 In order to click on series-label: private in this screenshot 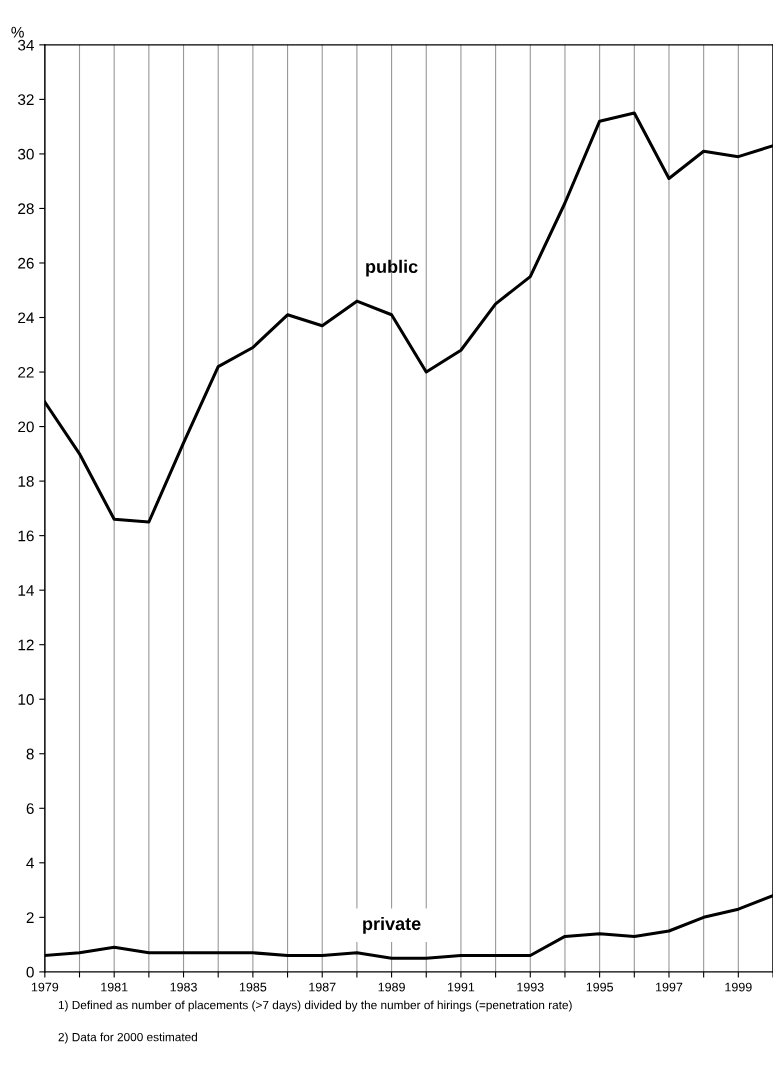, I will do `click(392, 925)`.